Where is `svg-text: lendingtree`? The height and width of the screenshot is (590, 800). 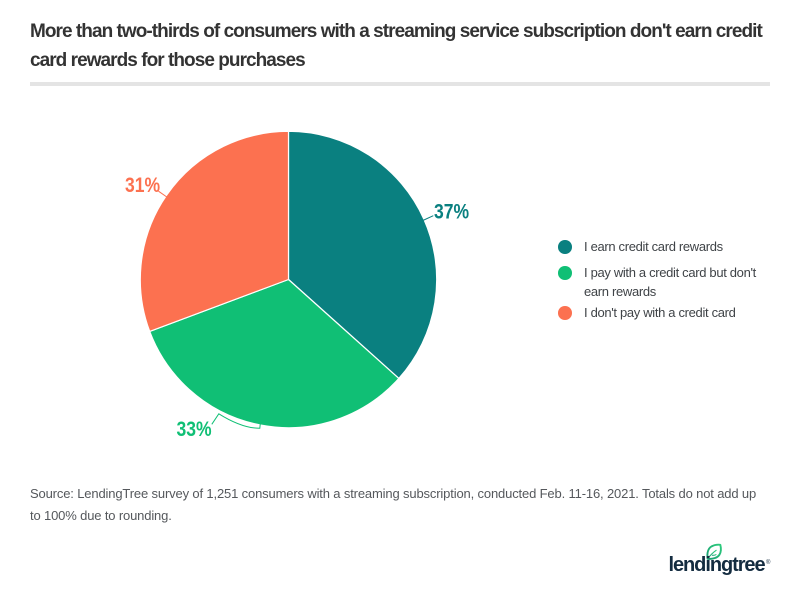
svg-text: lendingtree is located at coordinates (717, 565).